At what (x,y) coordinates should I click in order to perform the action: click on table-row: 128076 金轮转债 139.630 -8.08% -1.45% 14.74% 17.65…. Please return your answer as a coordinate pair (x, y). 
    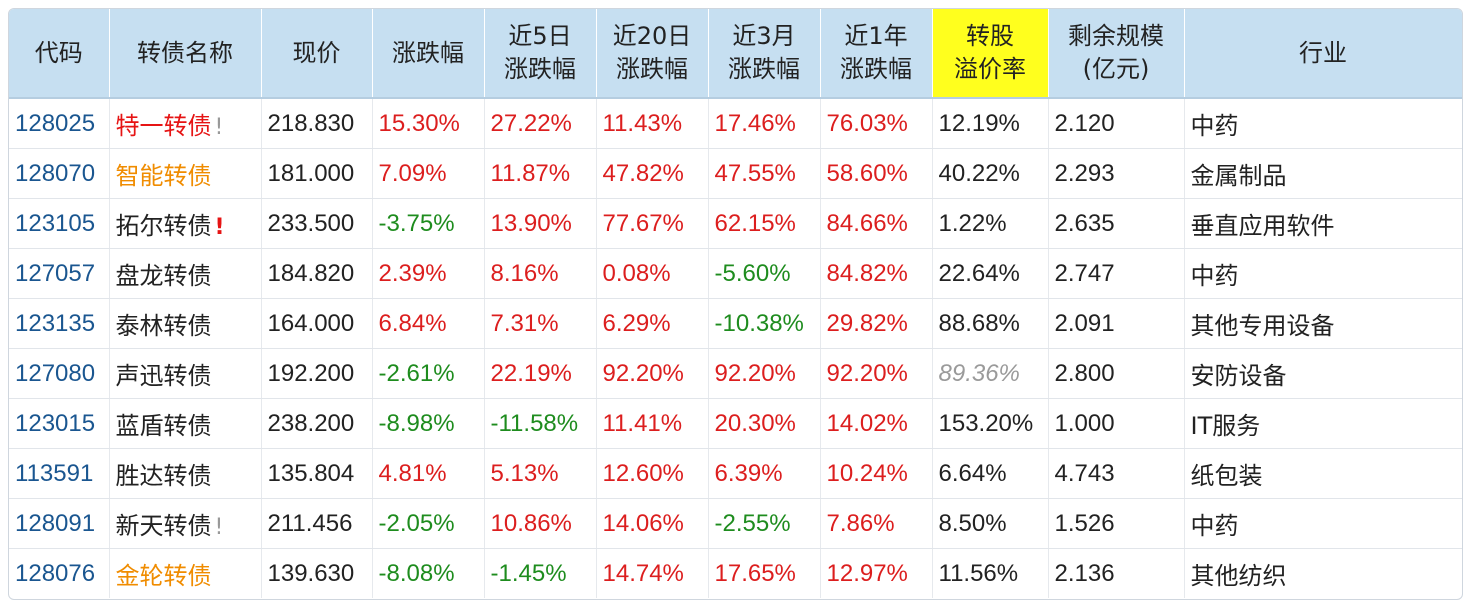
    Looking at the image, I should click on (735, 573).